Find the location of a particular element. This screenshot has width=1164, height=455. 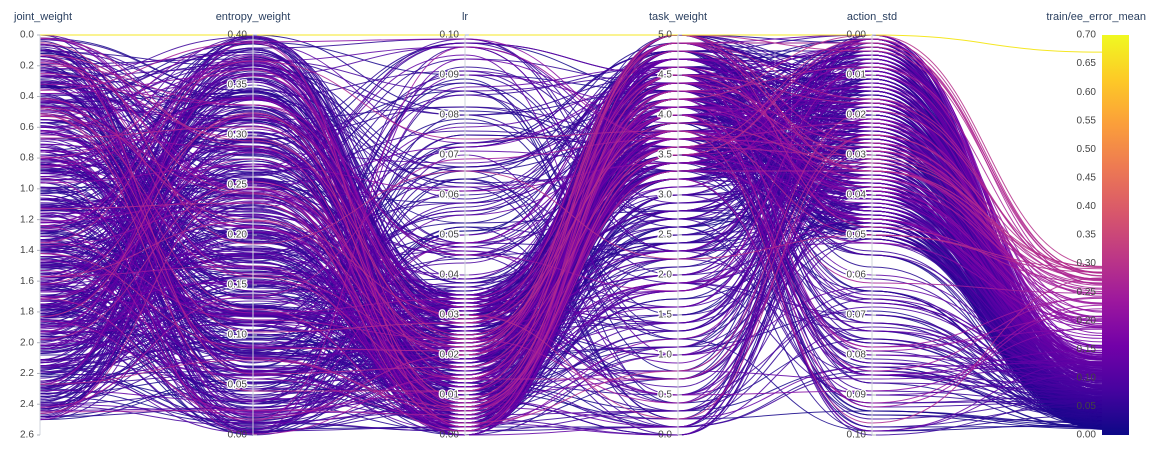

tick-label: 2.5 is located at coordinates (665, 235).